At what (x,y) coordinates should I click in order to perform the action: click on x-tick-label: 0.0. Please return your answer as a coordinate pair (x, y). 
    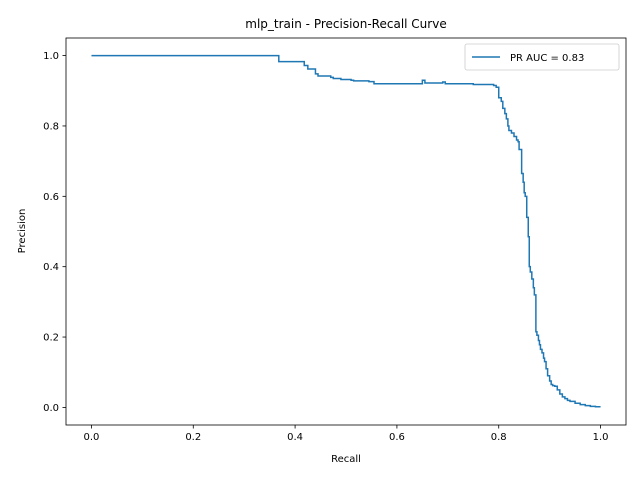
    Looking at the image, I should click on (92, 437).